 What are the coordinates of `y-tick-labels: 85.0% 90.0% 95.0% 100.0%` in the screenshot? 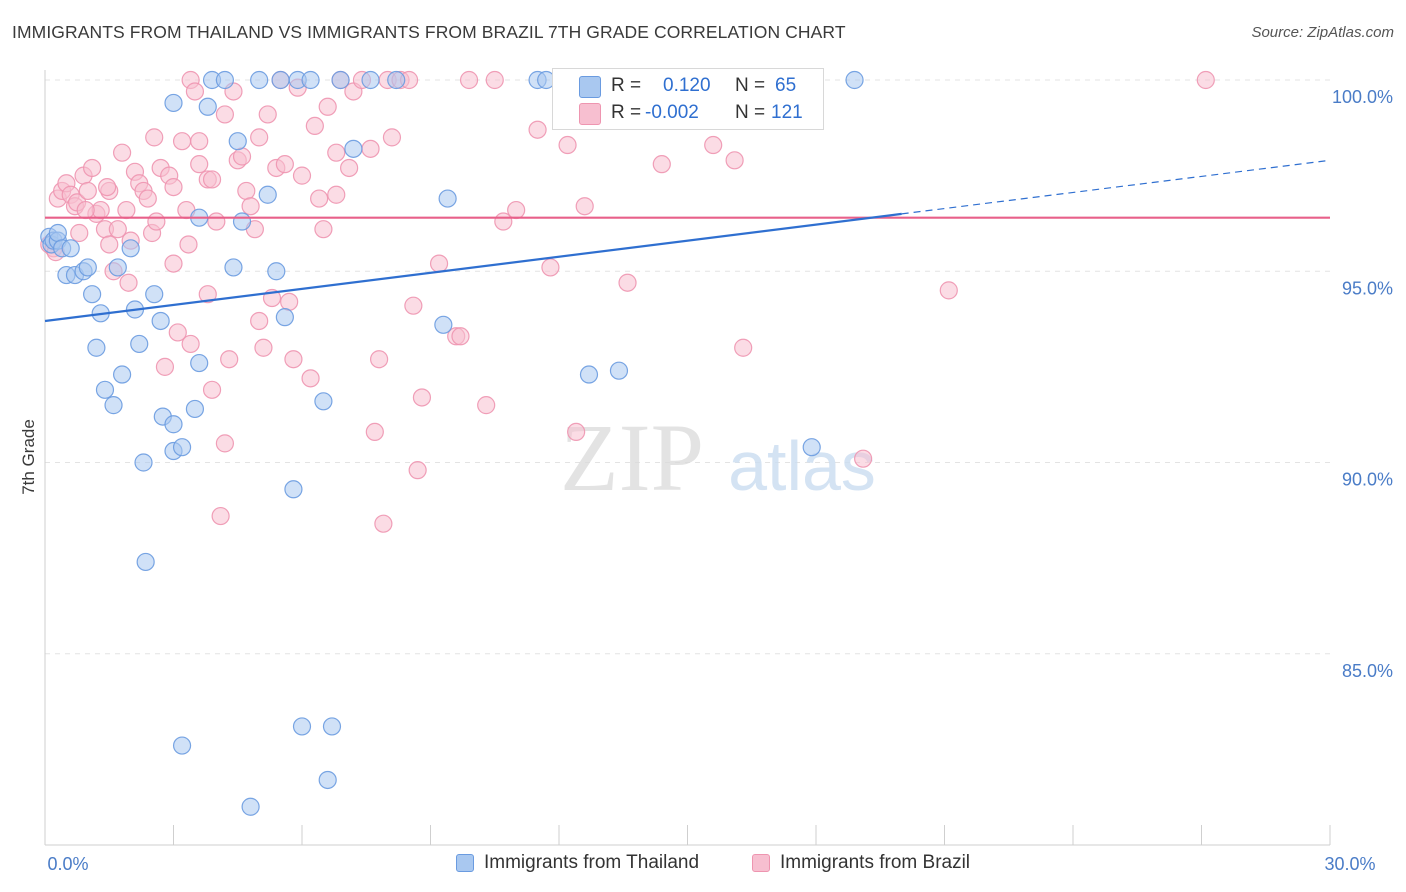 It's located at (1362, 384).